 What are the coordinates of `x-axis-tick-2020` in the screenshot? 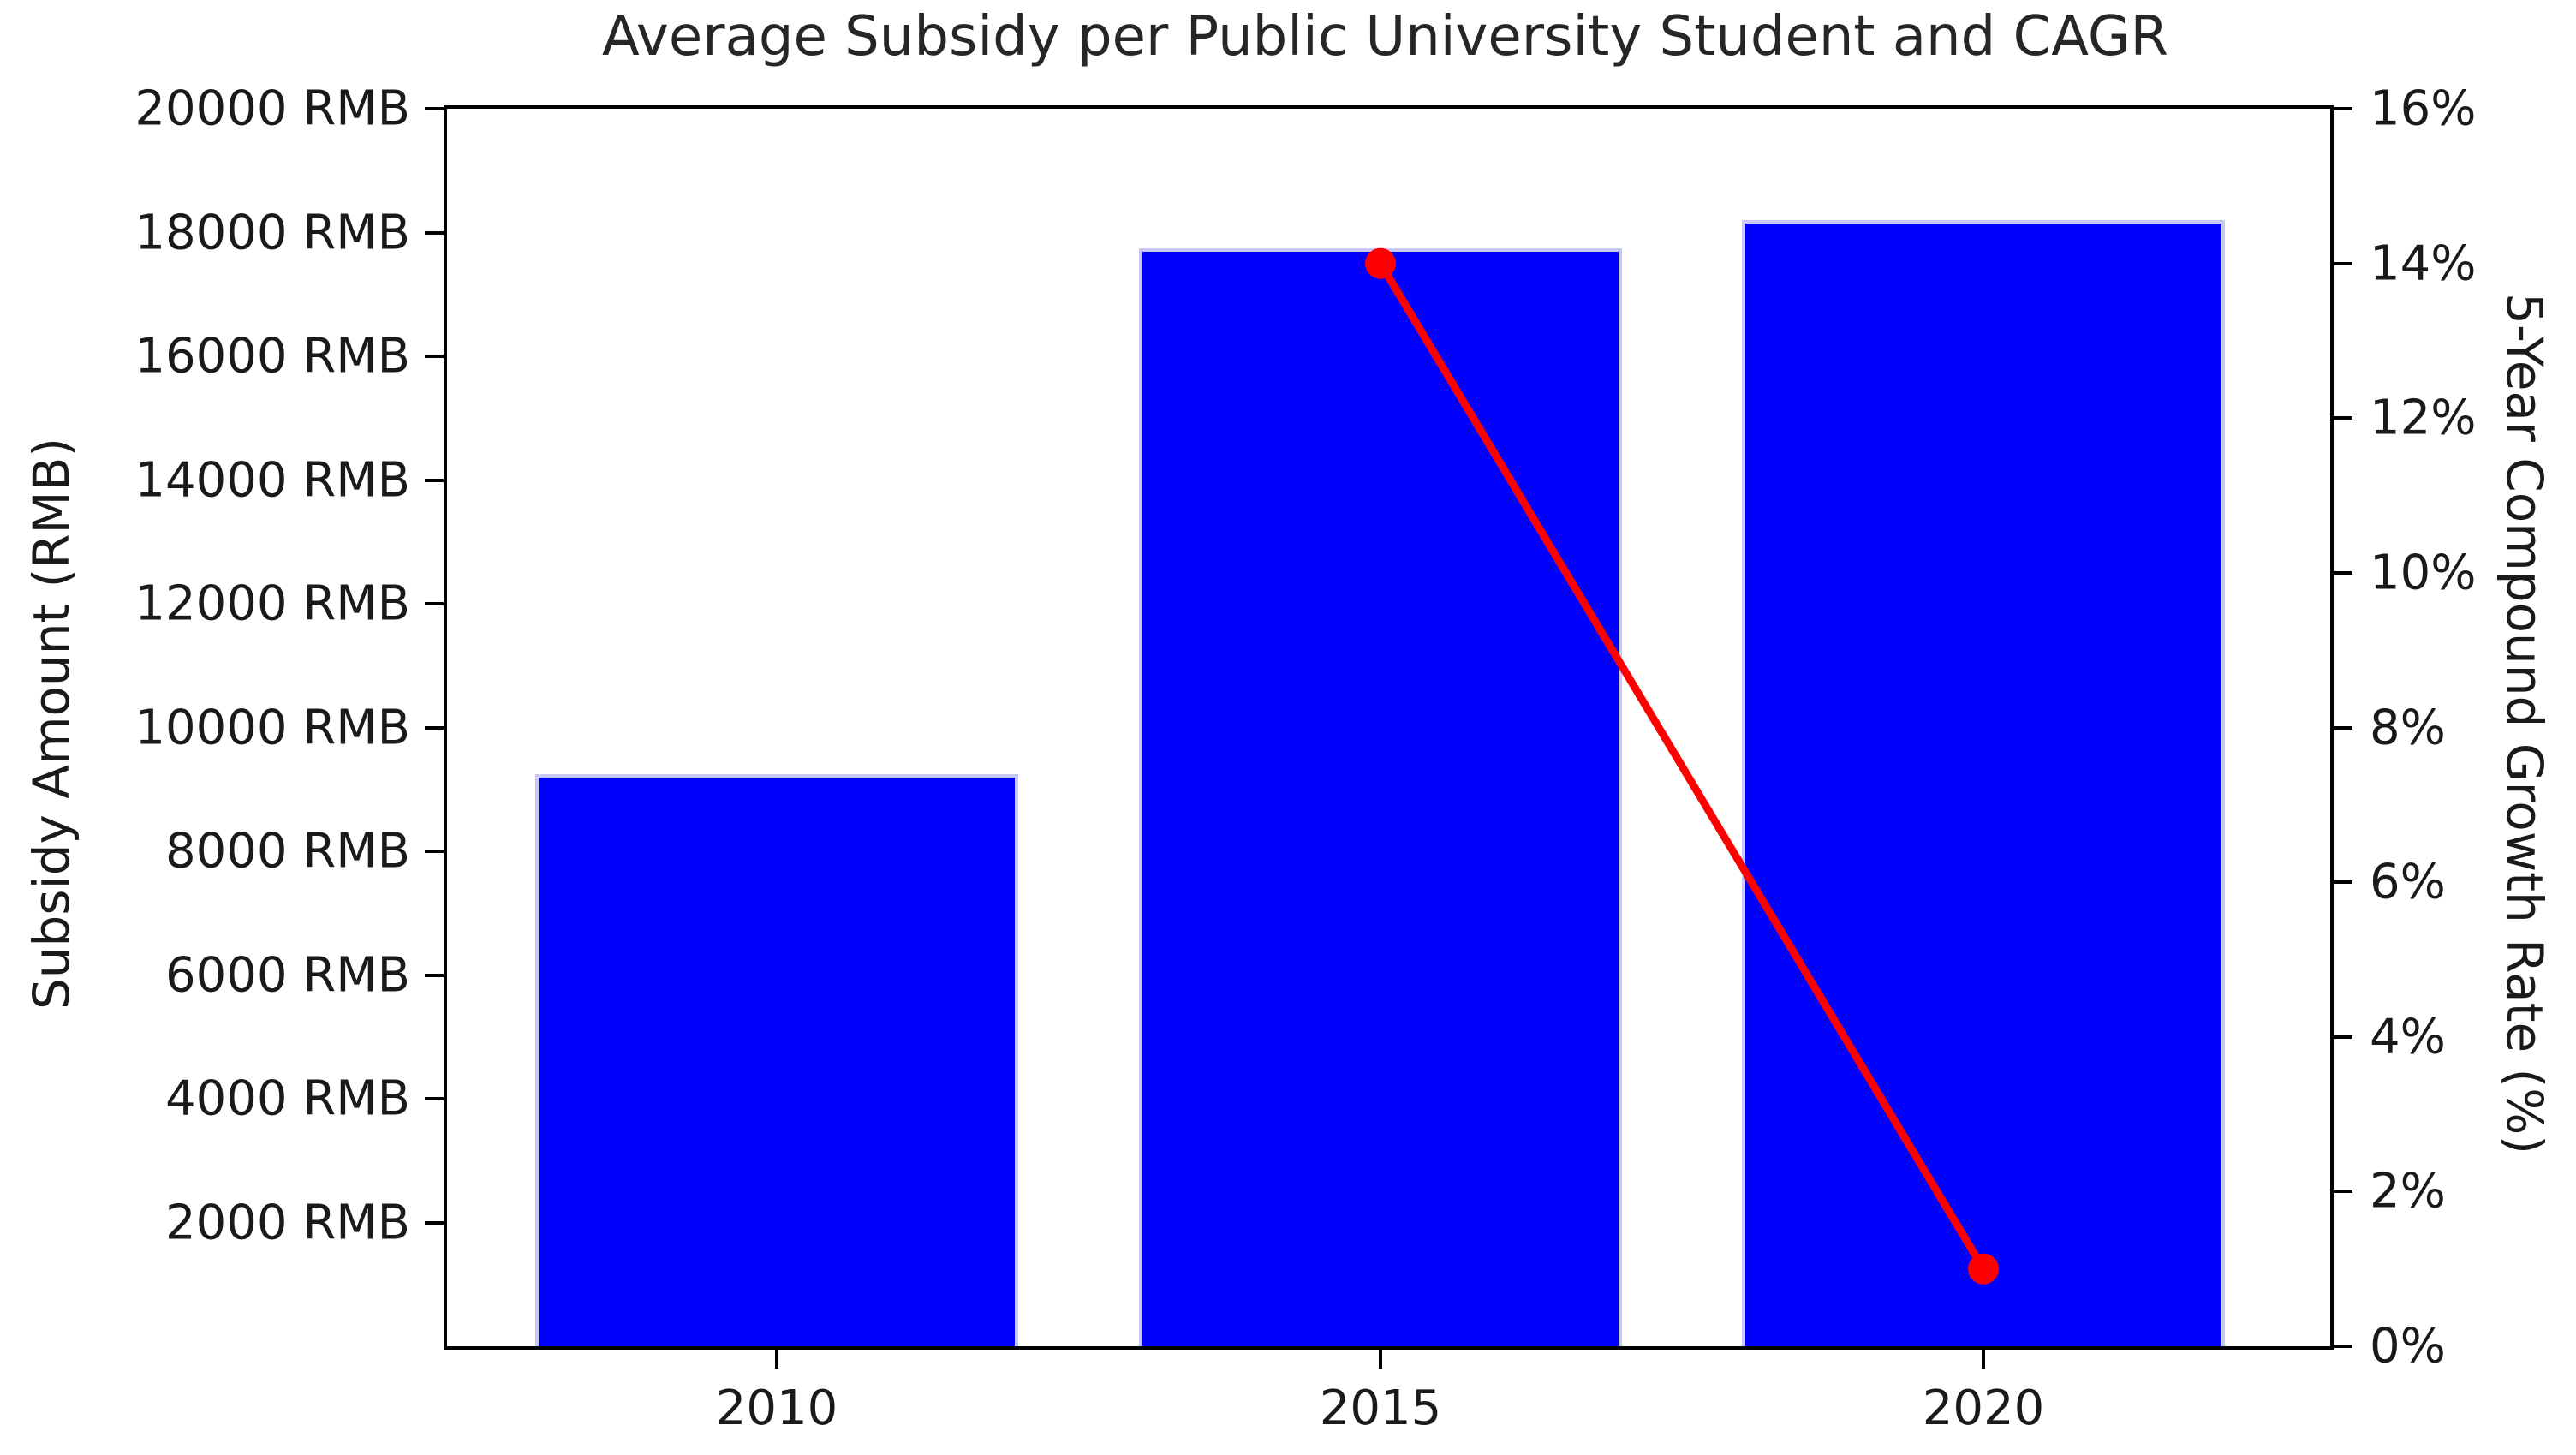 It's located at (1983, 1357).